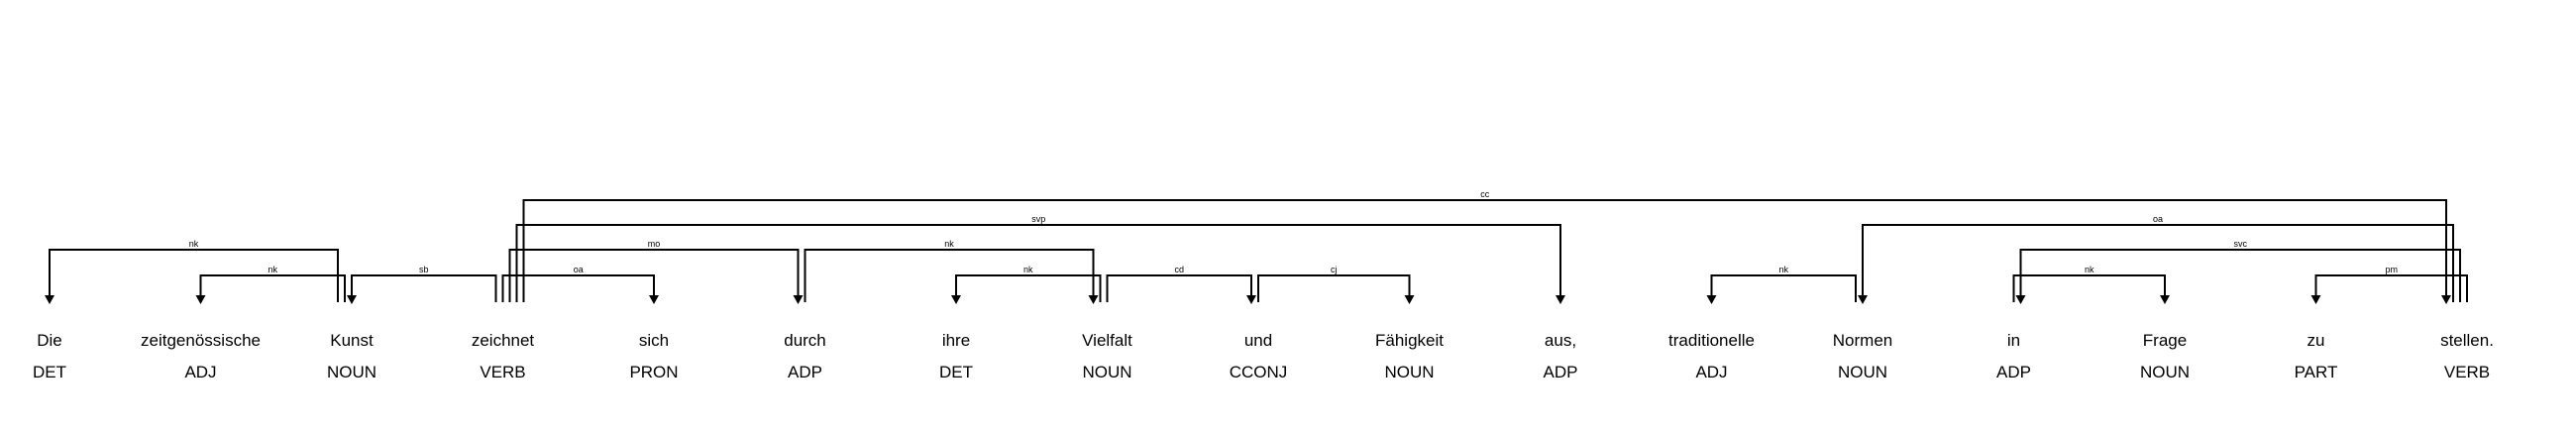 The height and width of the screenshot is (433, 2576). What do you see at coordinates (2316, 340) in the screenshot?
I see `token-word: zu` at bounding box center [2316, 340].